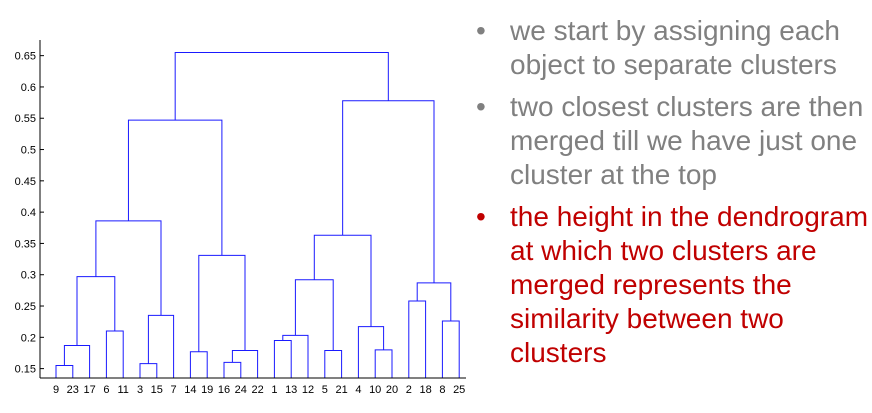 The height and width of the screenshot is (413, 872). I want to click on leaf-label: 24, so click(241, 390).